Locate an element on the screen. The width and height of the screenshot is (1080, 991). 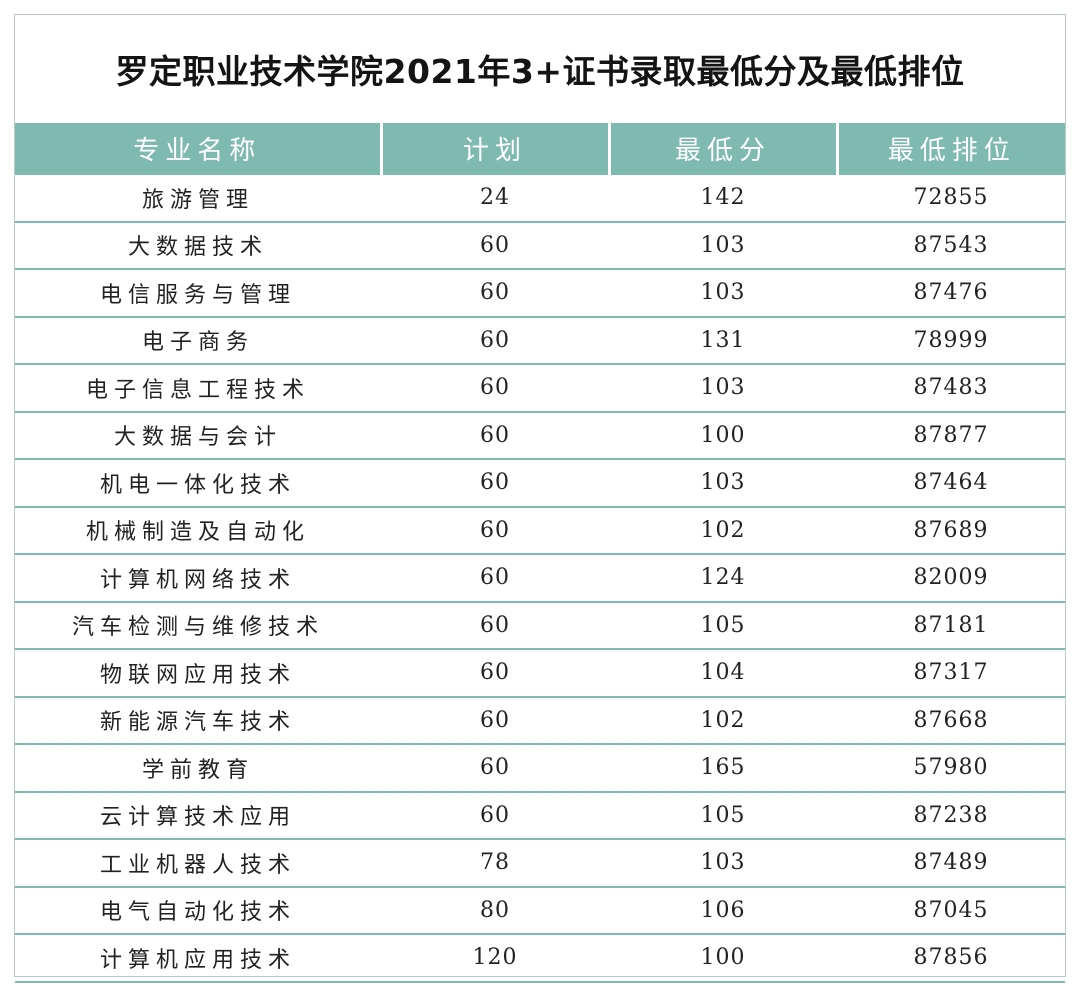
header-row: 专业名称 计划 最低分 最低排位 is located at coordinates (540, 149).